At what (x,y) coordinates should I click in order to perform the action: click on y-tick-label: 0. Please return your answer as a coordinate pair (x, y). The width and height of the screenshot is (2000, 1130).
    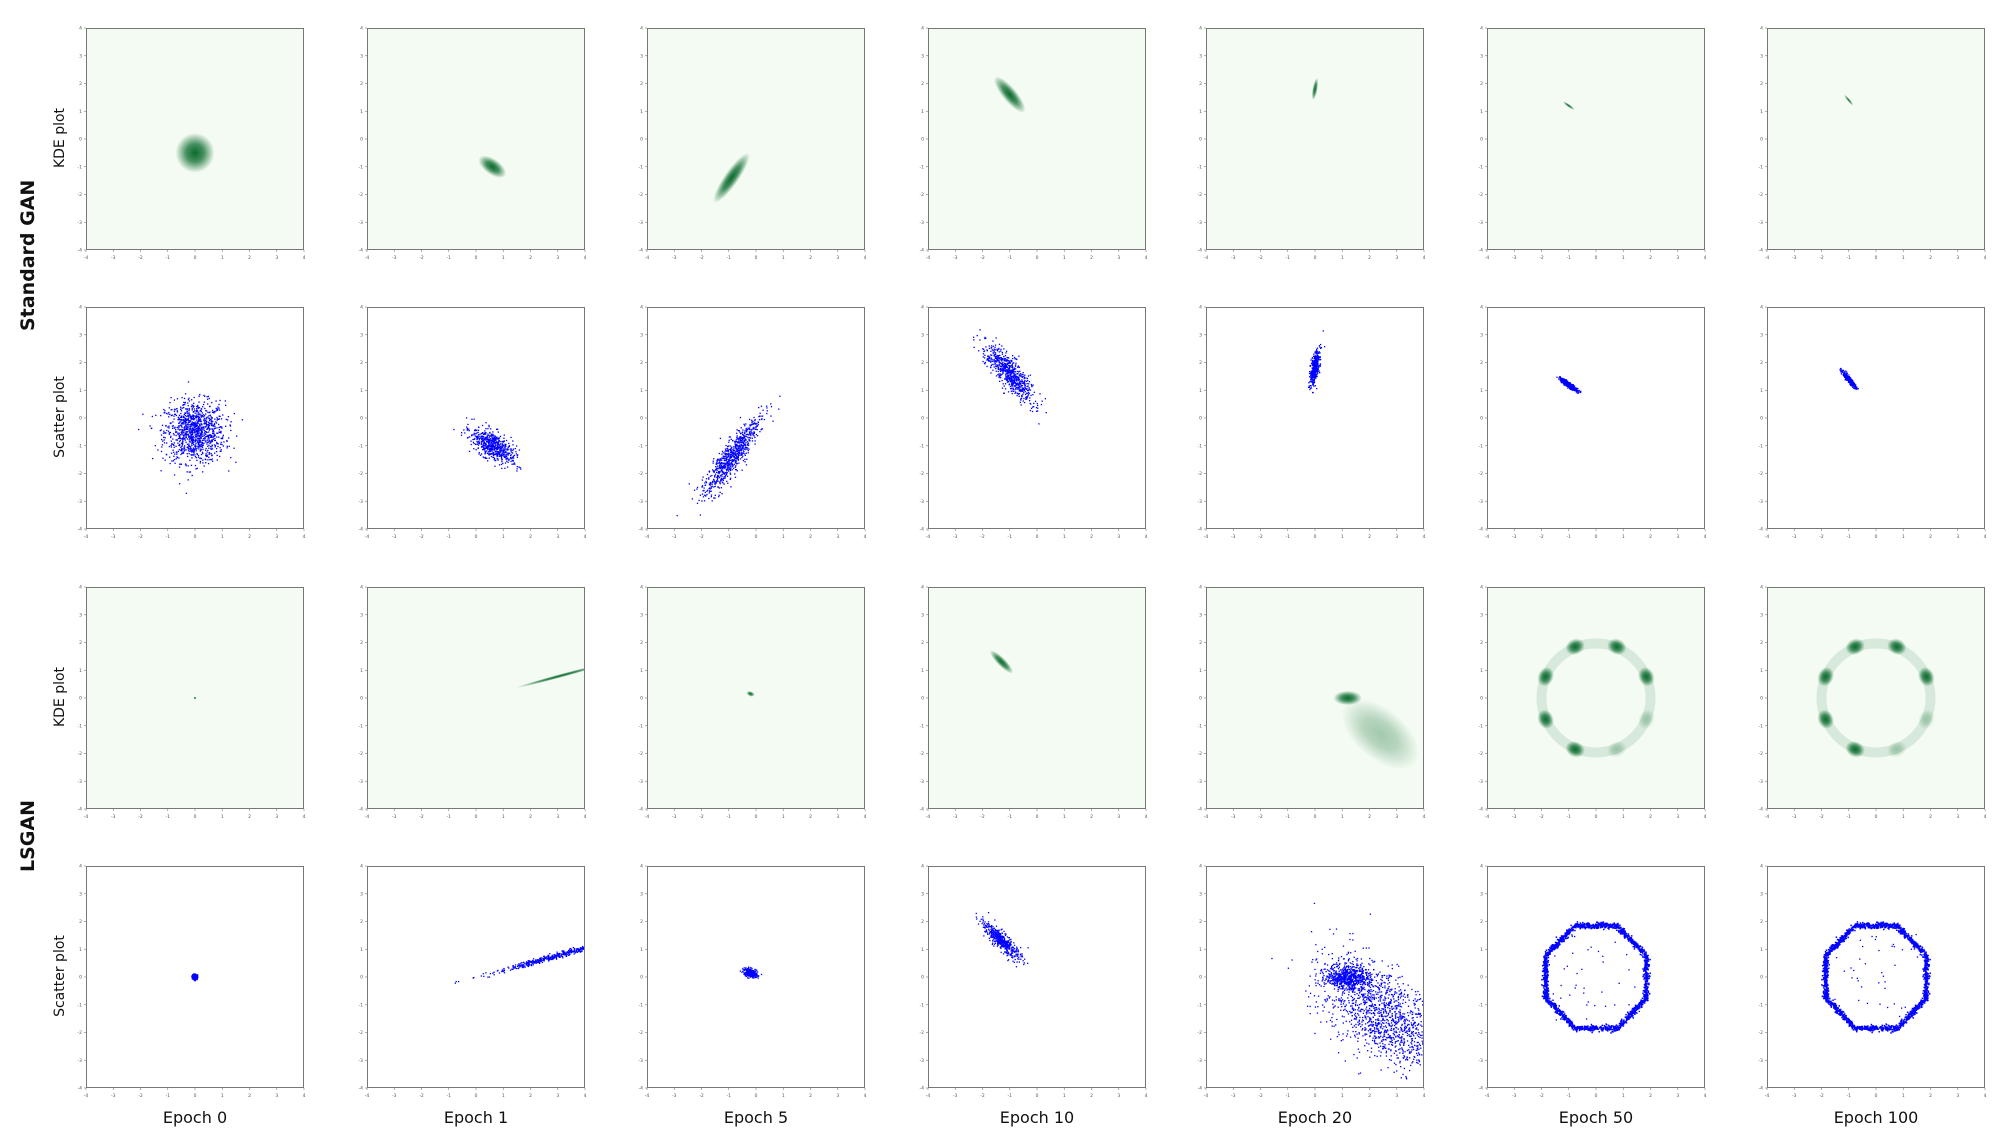
    Looking at the image, I should click on (1481, 419).